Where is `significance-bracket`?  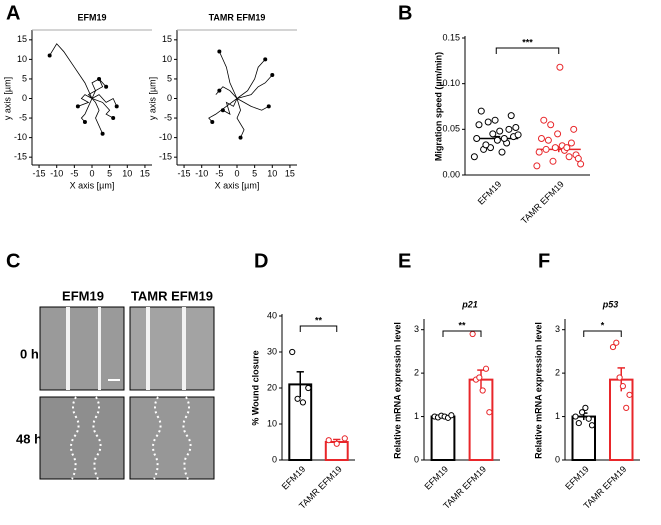 significance-bracket is located at coordinates (527, 50).